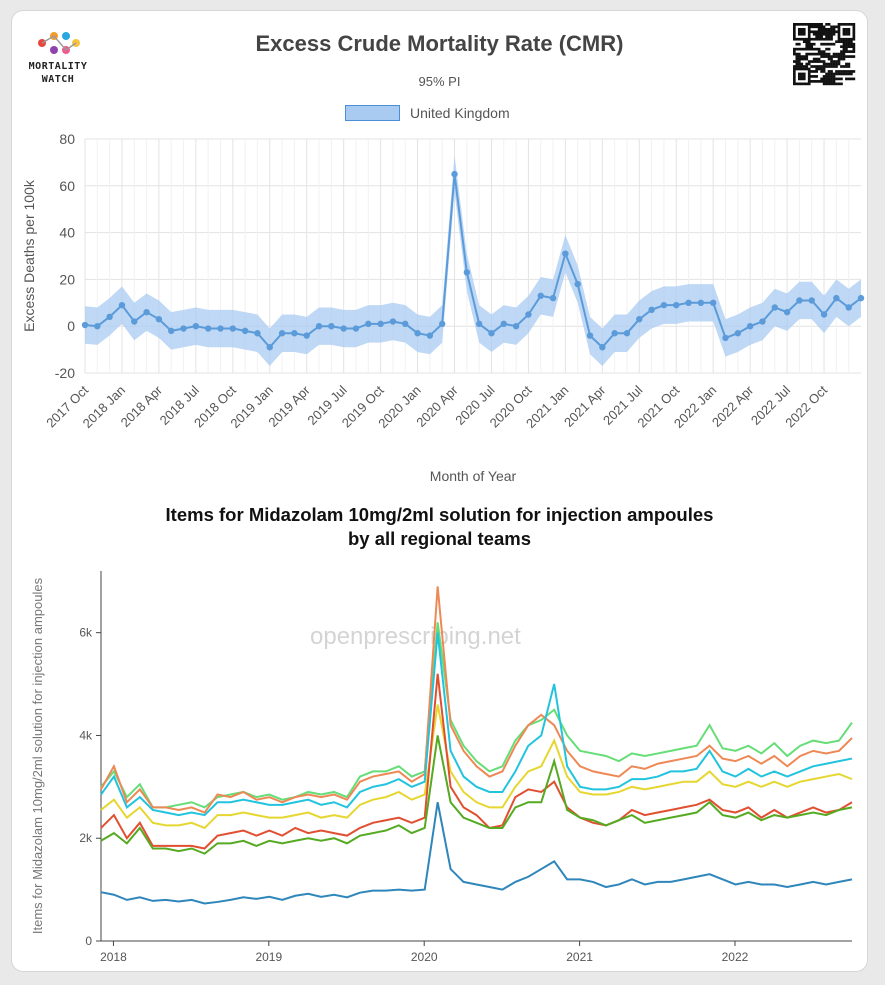 Image resolution: width=885 pixels, height=985 pixels. What do you see at coordinates (67, 186) in the screenshot?
I see `y-tick-label: 60` at bounding box center [67, 186].